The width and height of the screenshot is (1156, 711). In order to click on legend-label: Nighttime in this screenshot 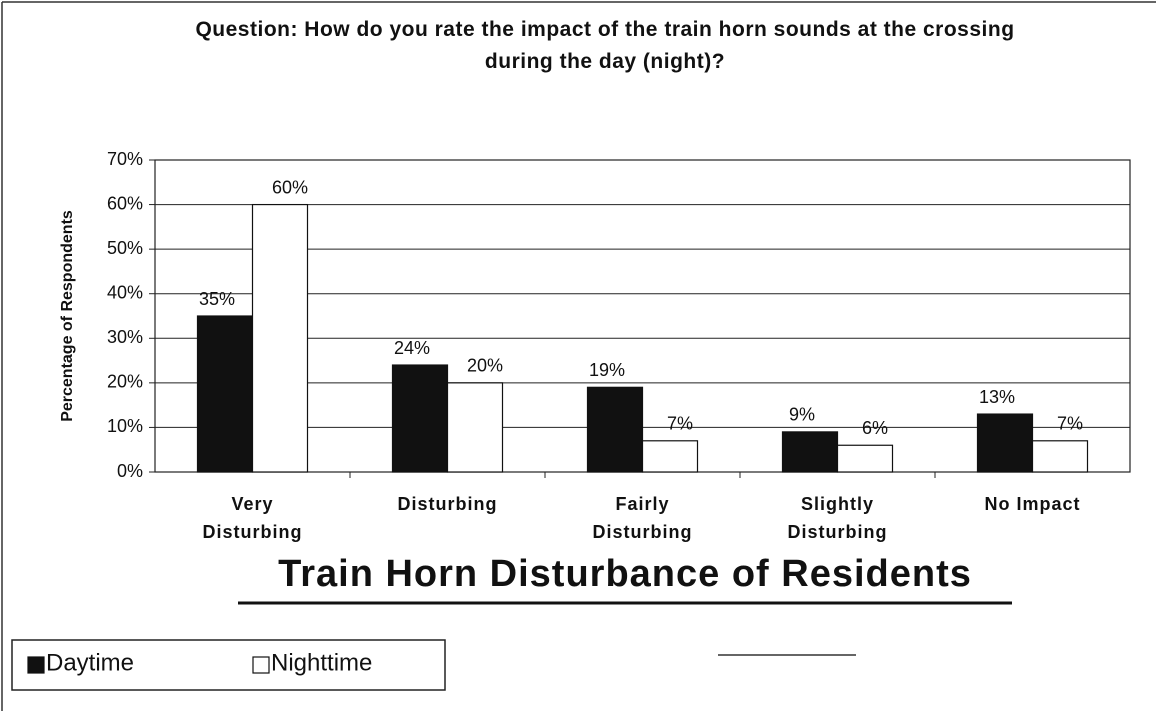, I will do `click(321, 662)`.